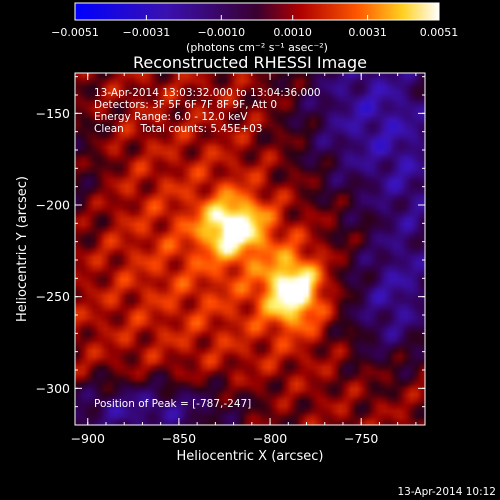 This screenshot has width=500, height=500. Describe the element at coordinates (254, 27) in the screenshot. I see `colorbar-ticks: −0.0051 −0.0031 −0.0010 0.0010 0.0031 0.0051` at that location.